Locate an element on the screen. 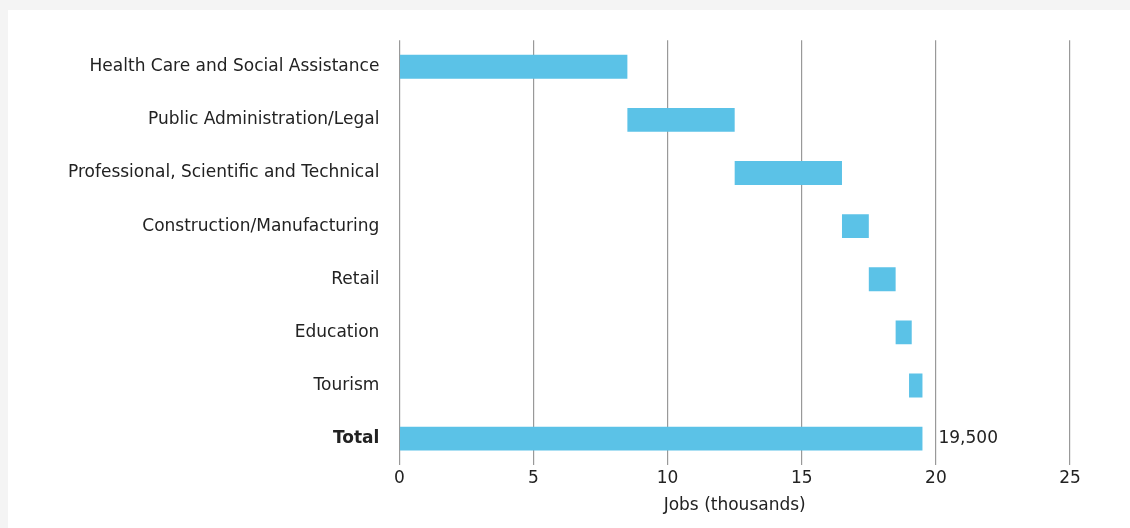 The height and width of the screenshot is (528, 1130). y-tick-label: Professional, Scientific and Technical is located at coordinates (223, 171).